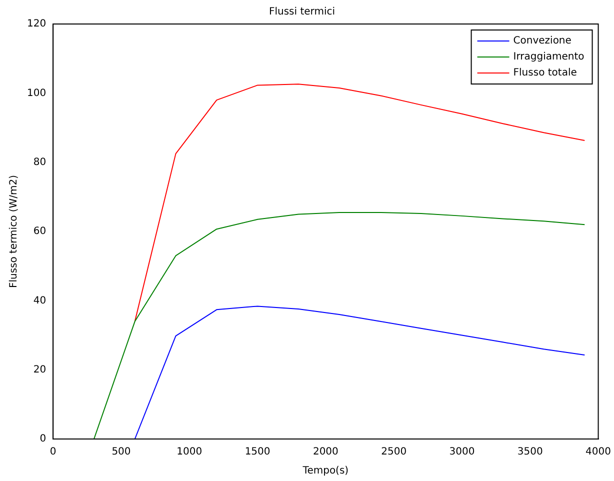  Describe the element at coordinates (325, 452) in the screenshot. I see `x-tick-label: 2000` at that location.